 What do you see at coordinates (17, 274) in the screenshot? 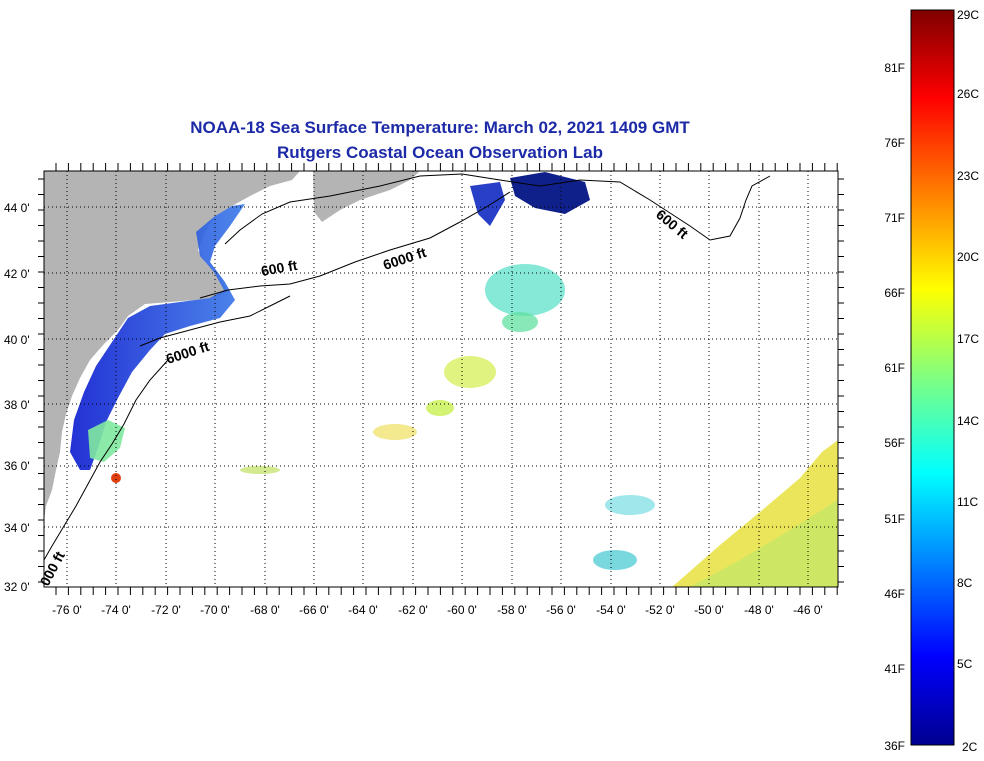
I see `lat-label: 42 0'` at bounding box center [17, 274].